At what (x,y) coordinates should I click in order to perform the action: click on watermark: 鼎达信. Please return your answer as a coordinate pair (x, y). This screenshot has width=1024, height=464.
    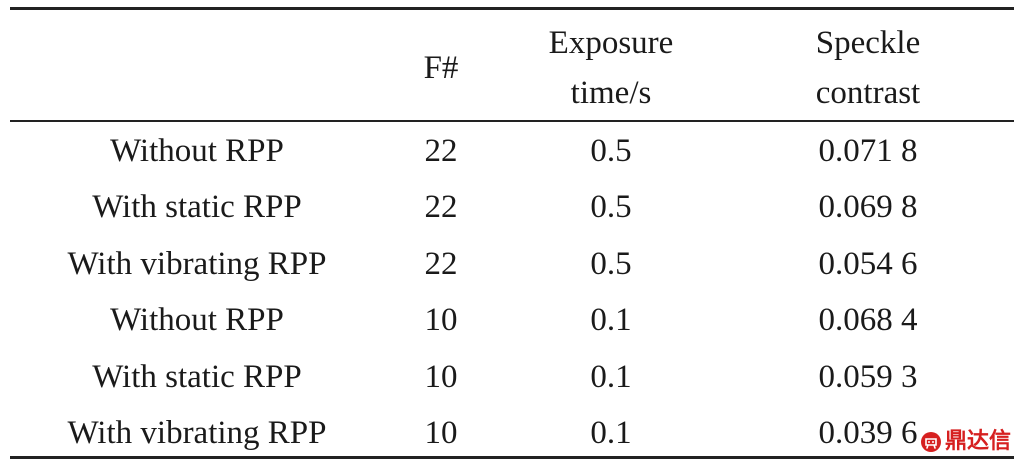
    Looking at the image, I should click on (965, 442).